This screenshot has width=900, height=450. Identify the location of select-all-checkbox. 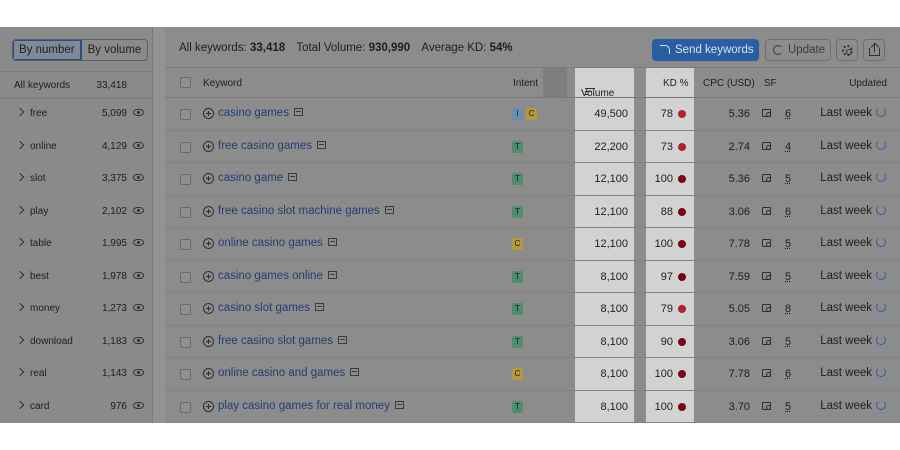
(185, 82).